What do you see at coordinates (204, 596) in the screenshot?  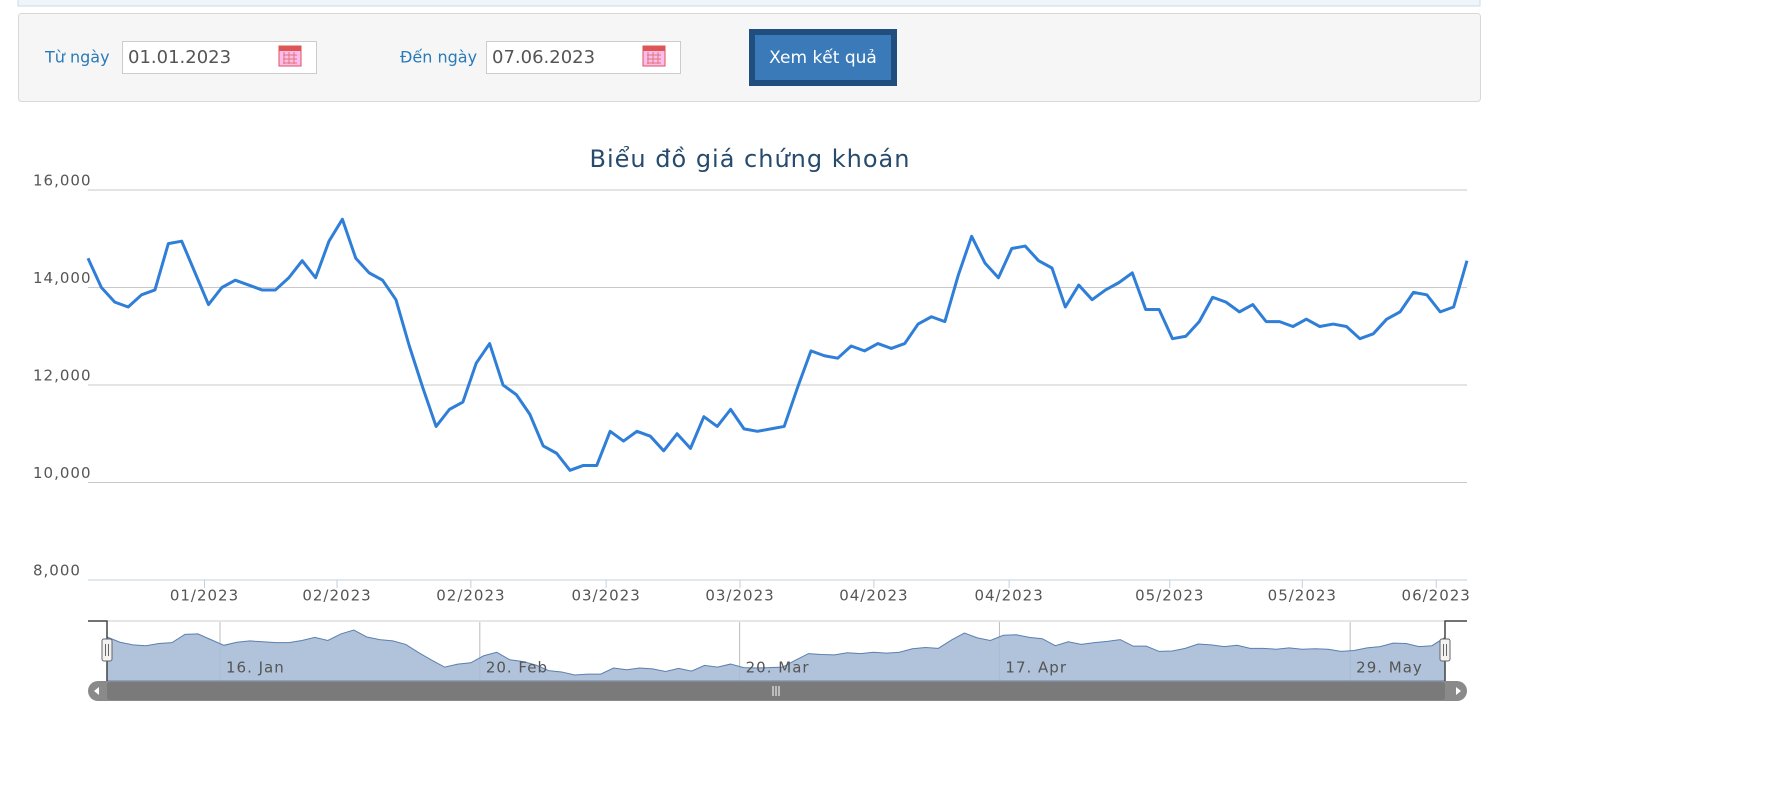 I see `x-tick-label: 01/2023` at bounding box center [204, 596].